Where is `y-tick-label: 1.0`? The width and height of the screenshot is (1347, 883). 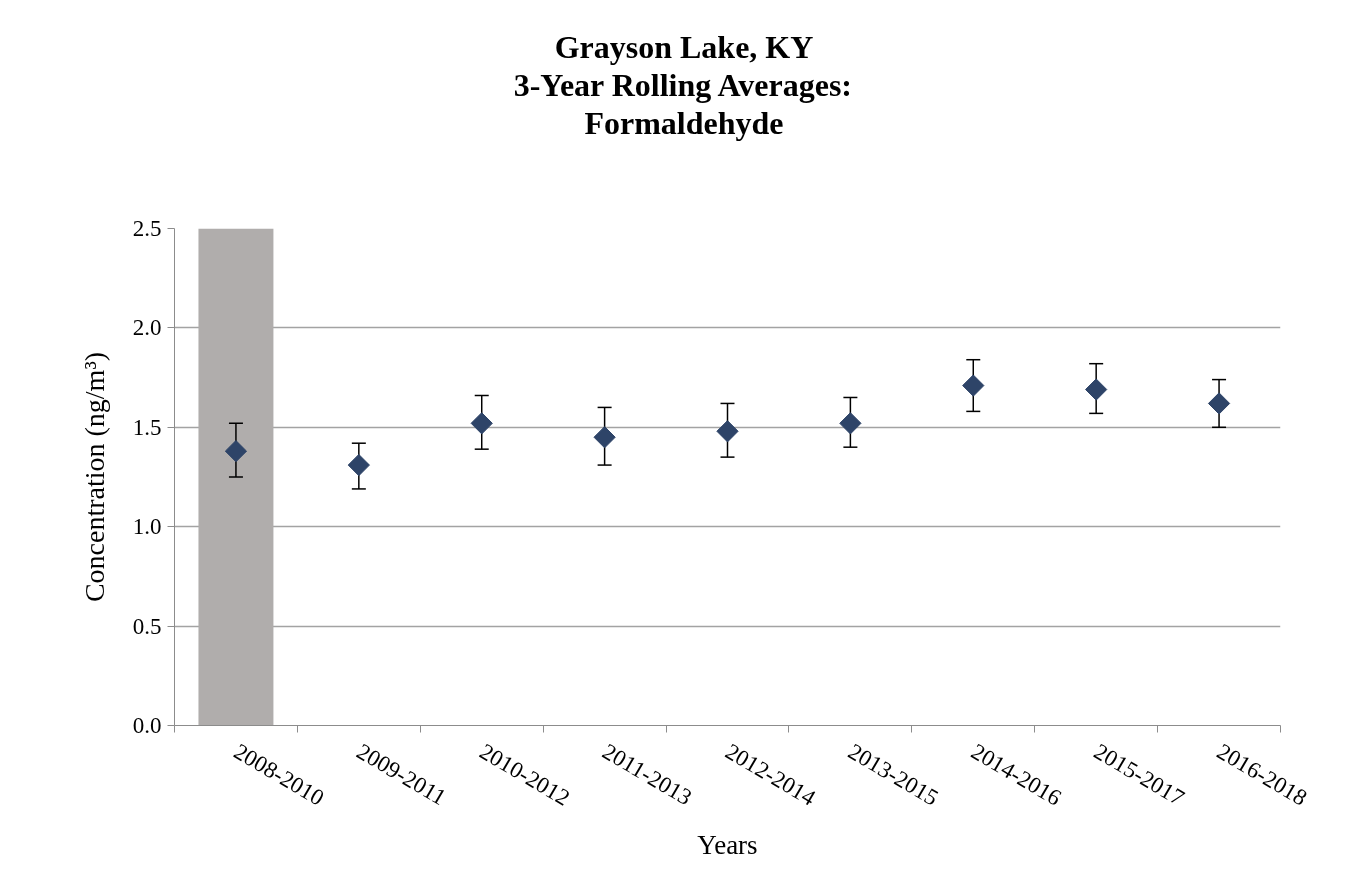 y-tick-label: 1.0 is located at coordinates (147, 527).